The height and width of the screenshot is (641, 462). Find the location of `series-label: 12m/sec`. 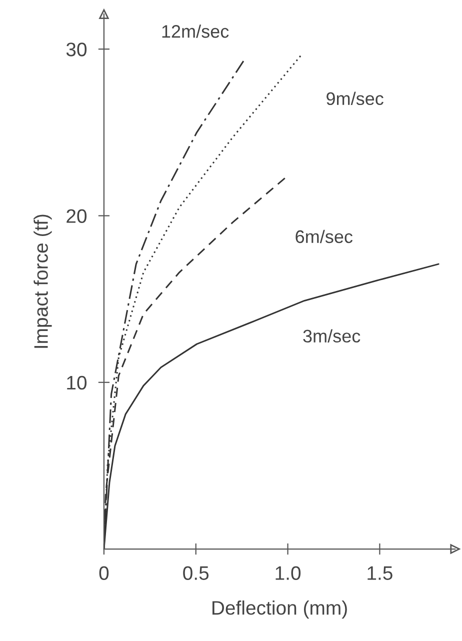

series-label: 12m/sec is located at coordinates (195, 31).